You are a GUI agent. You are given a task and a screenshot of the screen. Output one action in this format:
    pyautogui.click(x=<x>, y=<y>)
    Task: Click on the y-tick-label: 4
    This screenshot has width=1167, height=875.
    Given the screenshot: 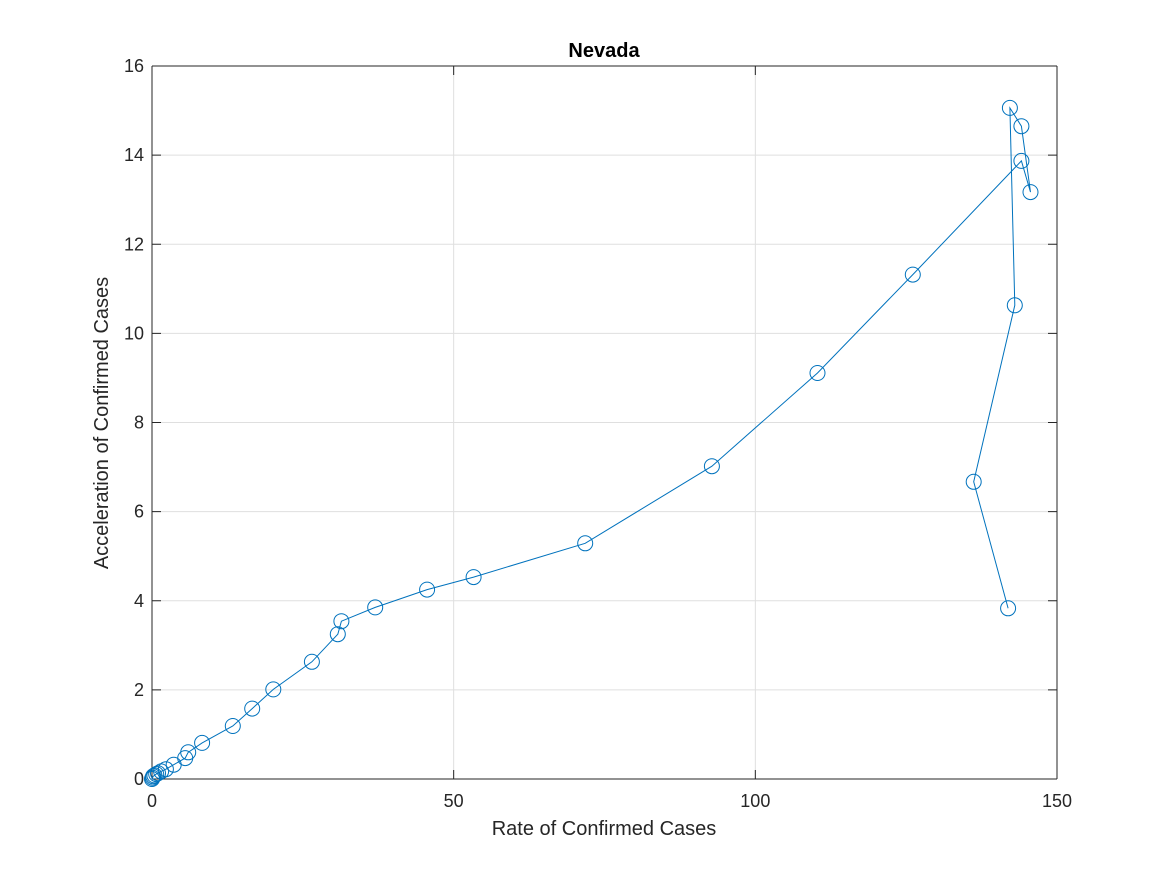 What is the action you would take?
    pyautogui.click(x=139, y=601)
    